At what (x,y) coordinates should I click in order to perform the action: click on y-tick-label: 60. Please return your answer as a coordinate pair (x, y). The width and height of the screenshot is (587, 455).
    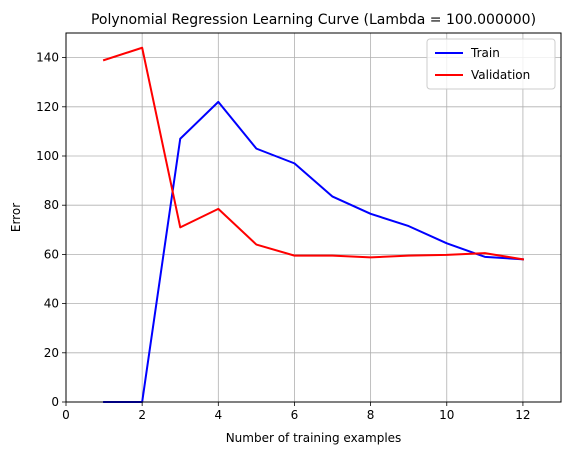
    Looking at the image, I should click on (51, 254).